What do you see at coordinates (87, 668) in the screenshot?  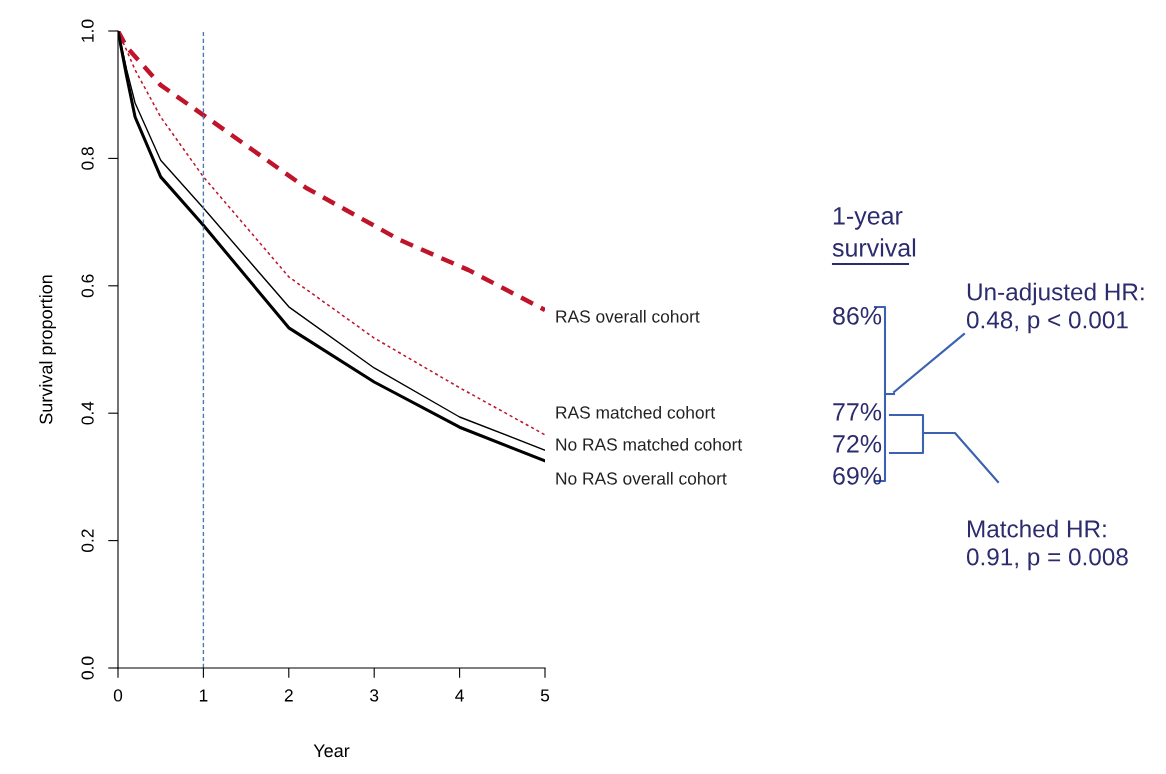 I see `y-tick-label: 0.0` at bounding box center [87, 668].